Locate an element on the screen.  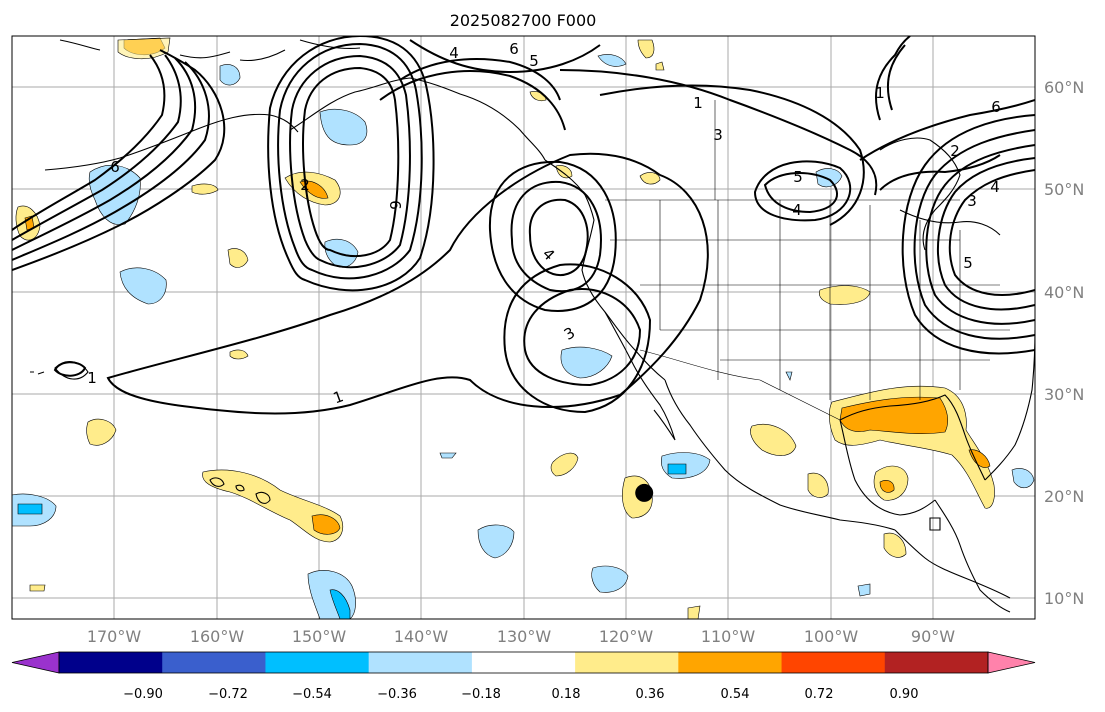
lon-label: 90°W is located at coordinates (933, 636).